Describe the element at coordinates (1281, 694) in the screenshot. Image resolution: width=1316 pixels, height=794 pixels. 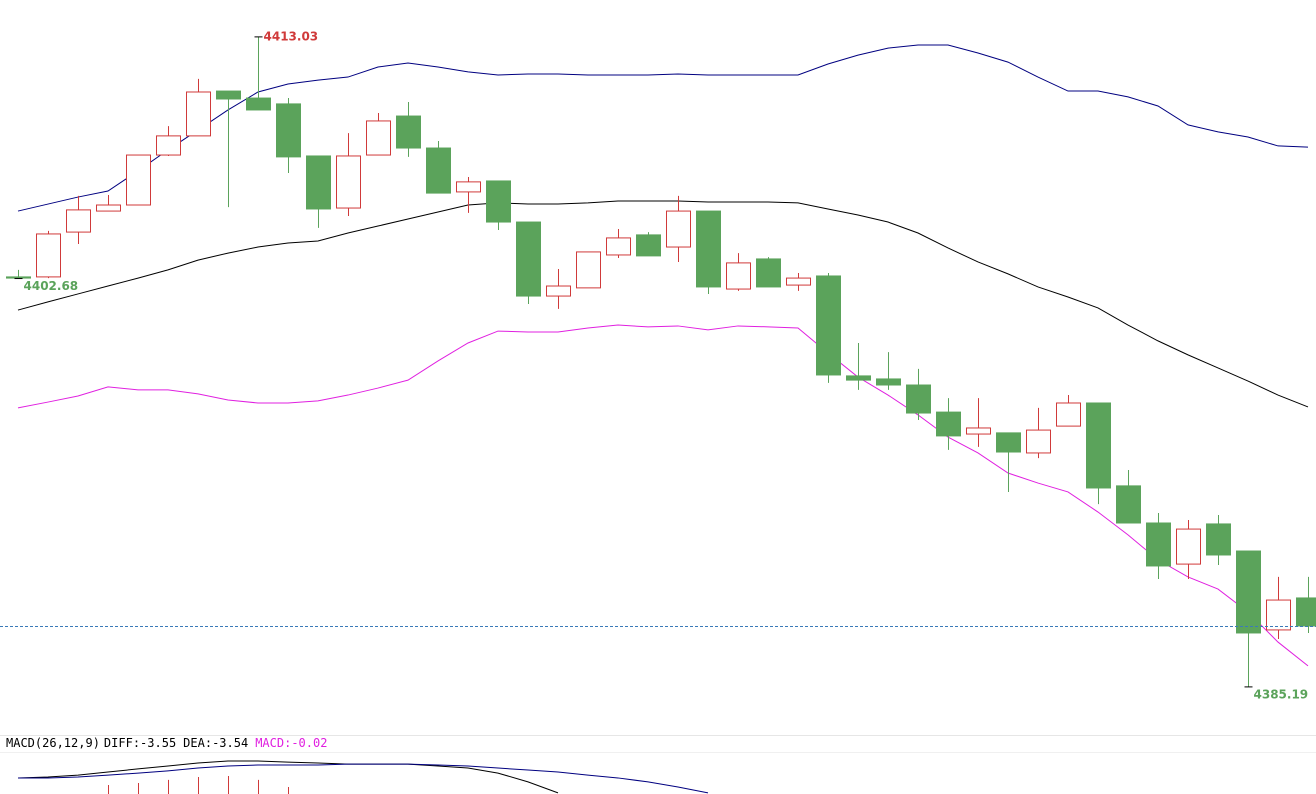
I see `annotation-label: 4385.19` at that location.